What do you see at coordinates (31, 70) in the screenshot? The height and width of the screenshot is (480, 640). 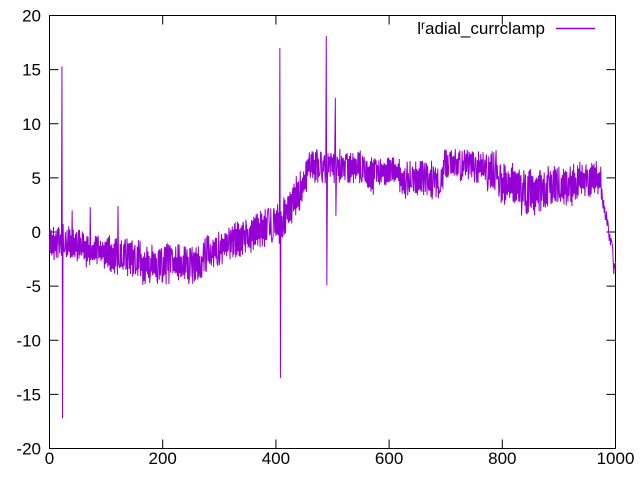 I see `y-tick-label: 15` at bounding box center [31, 70].